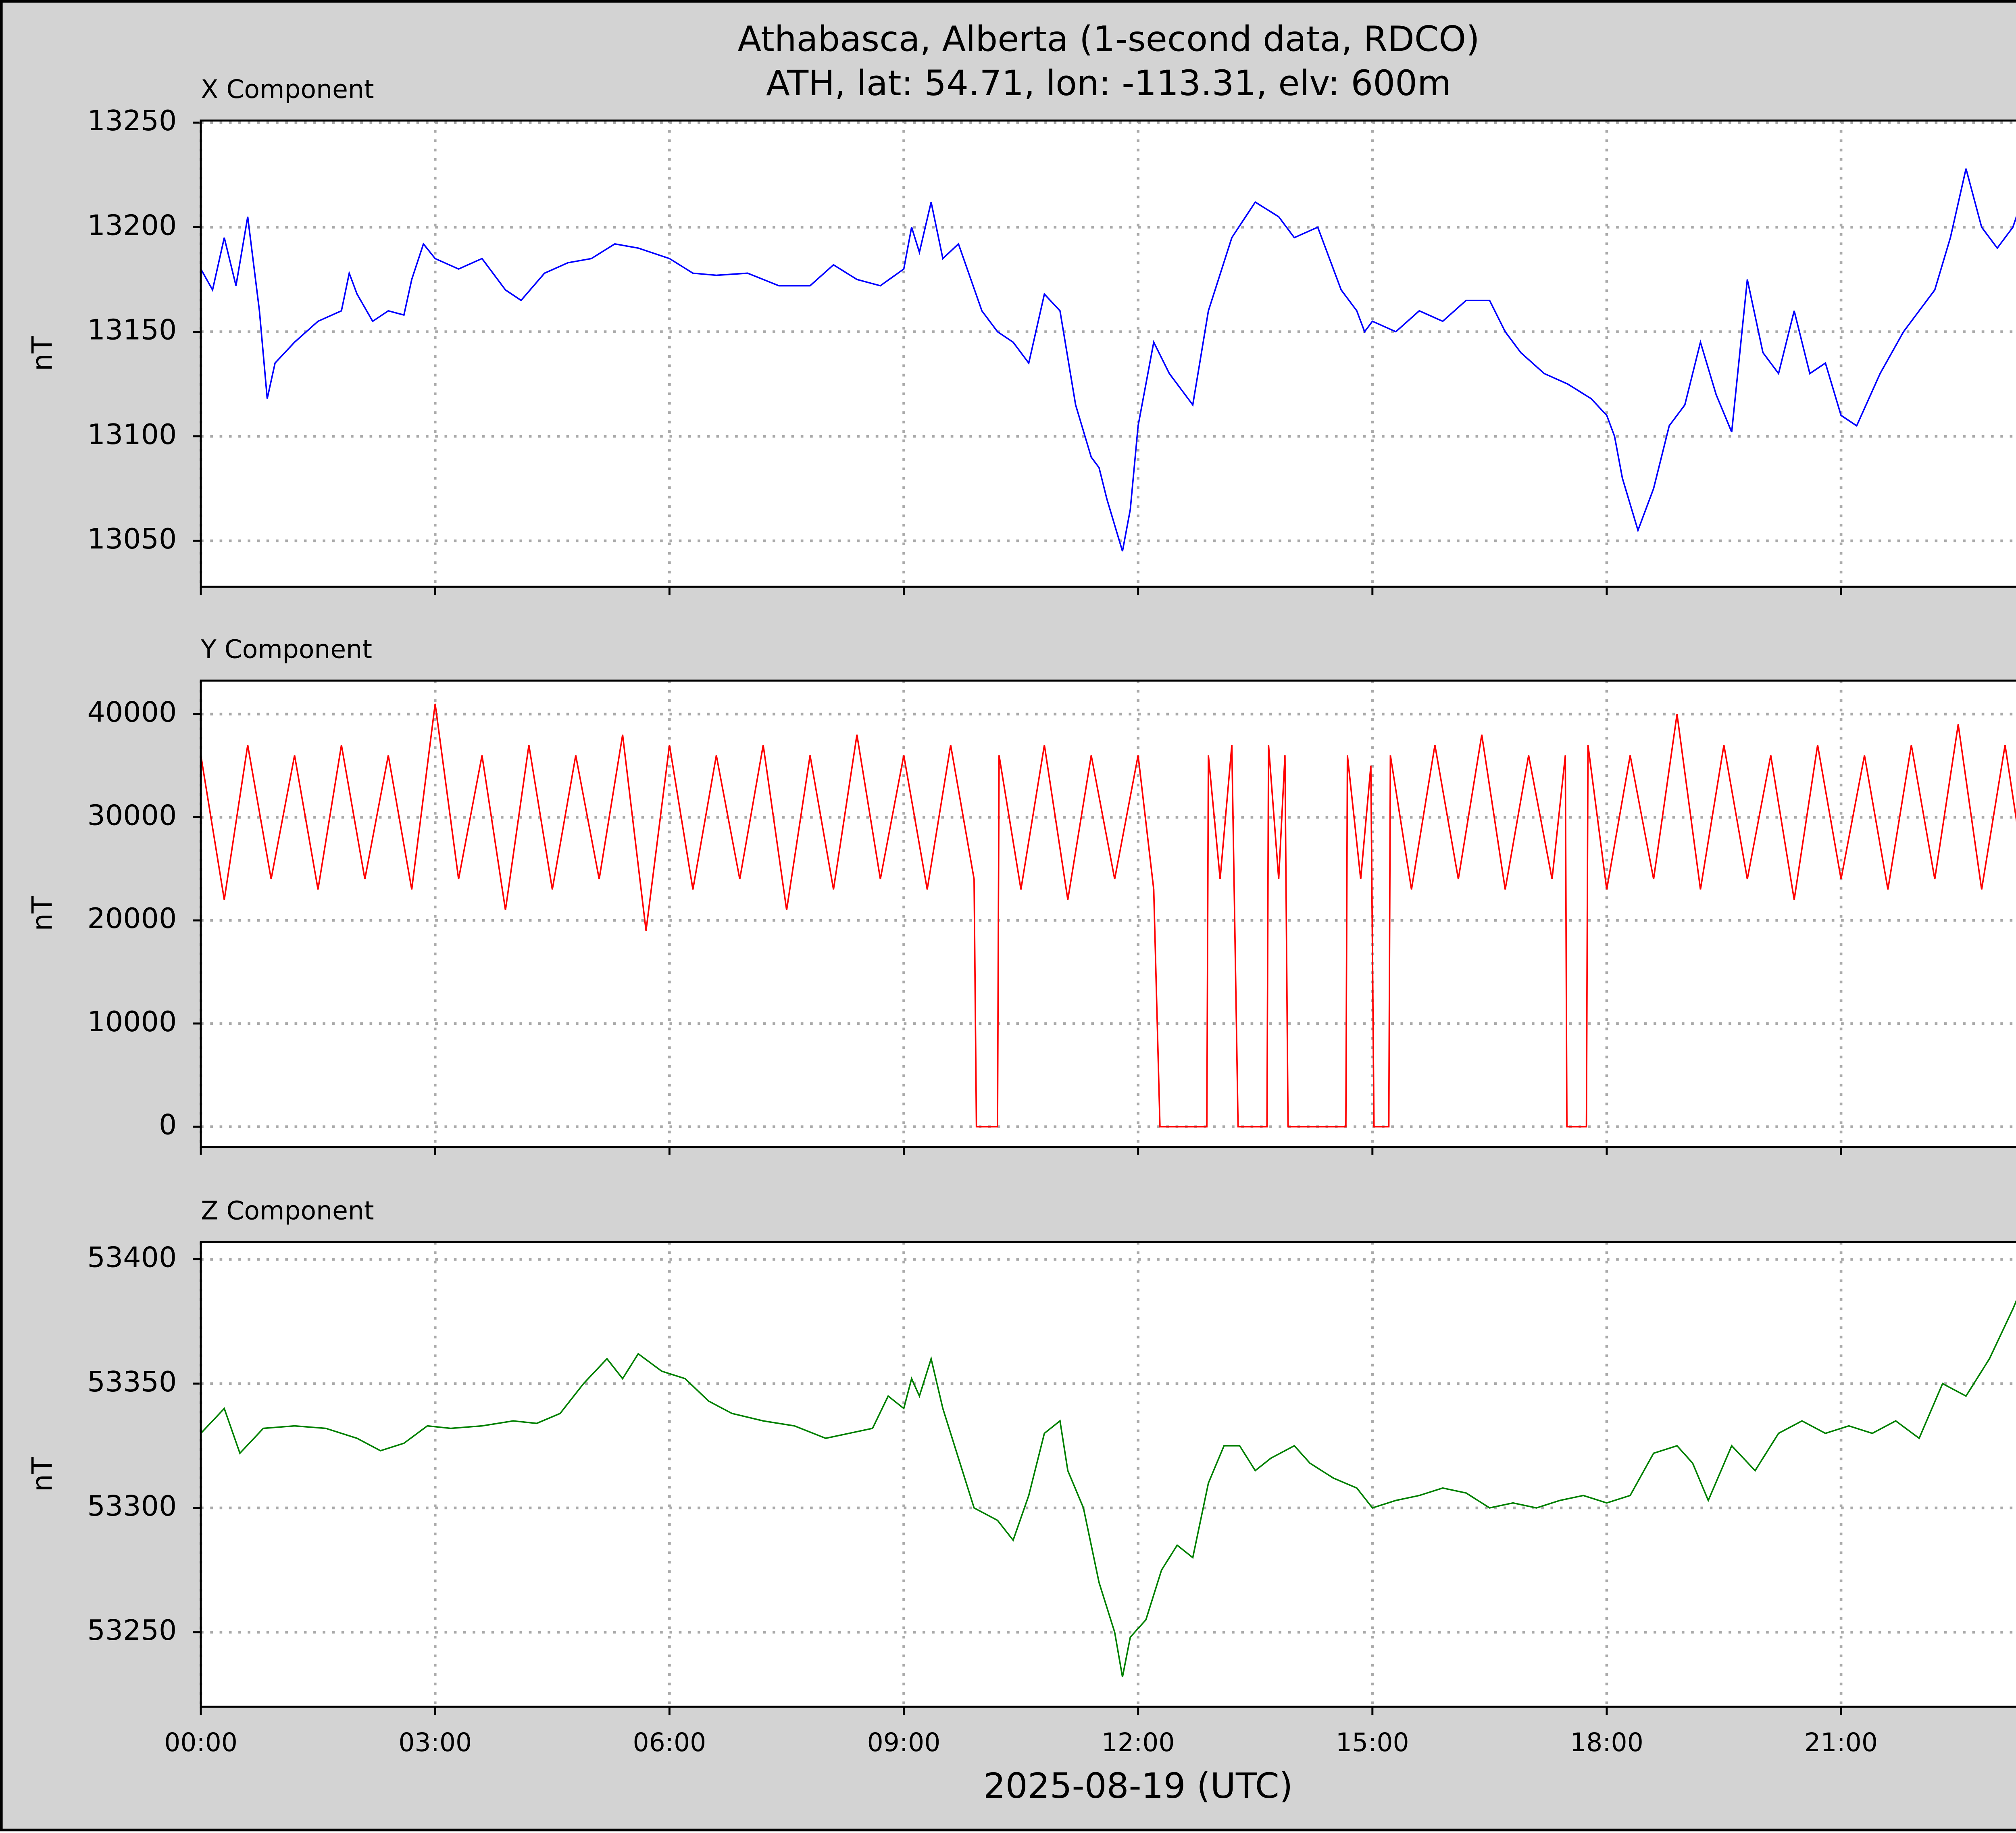 Image resolution: width=2016 pixels, height=1833 pixels. Describe the element at coordinates (132, 1257) in the screenshot. I see `y-tick-label: 53400` at that location.